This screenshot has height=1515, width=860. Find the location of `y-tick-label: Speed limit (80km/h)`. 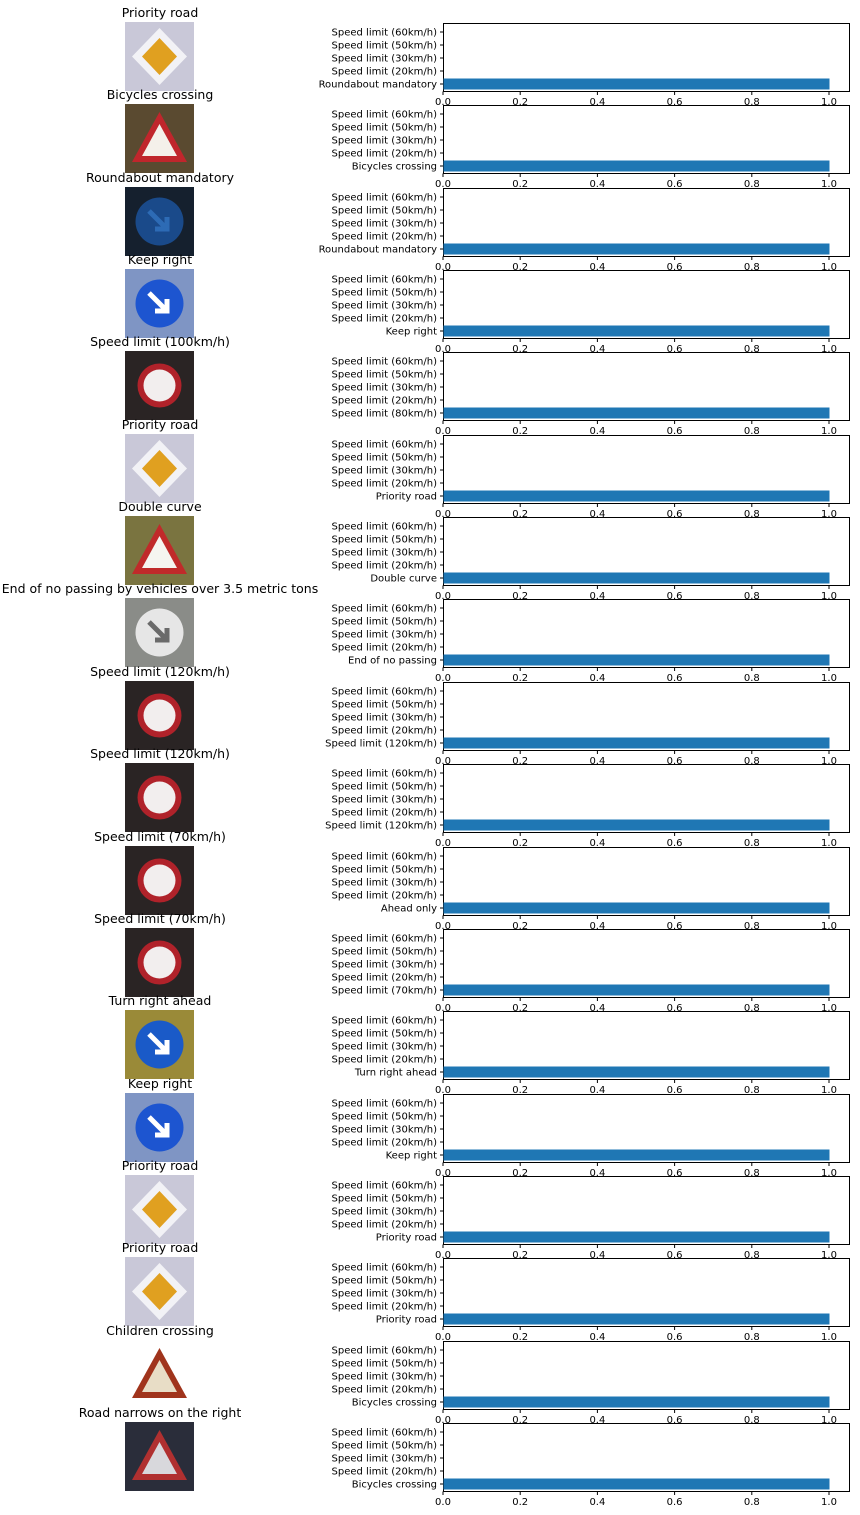

y-tick-label: Speed limit (80km/h) is located at coordinates (385, 414).